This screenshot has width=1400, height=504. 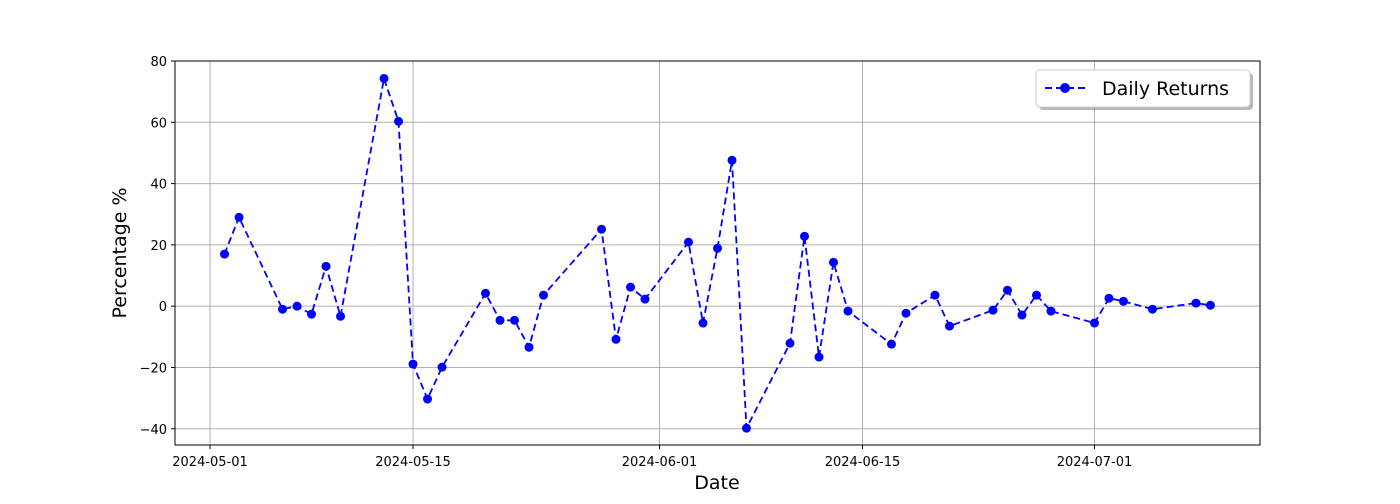 I want to click on y-tick-label: 80, so click(x=158, y=62).